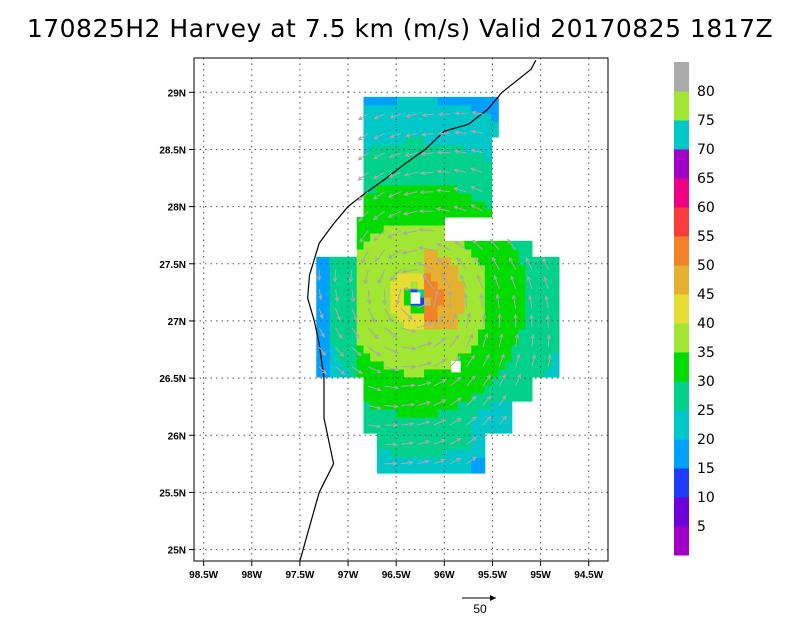  Describe the element at coordinates (177, 93) in the screenshot. I see `lat-tick-label: 29N` at that location.